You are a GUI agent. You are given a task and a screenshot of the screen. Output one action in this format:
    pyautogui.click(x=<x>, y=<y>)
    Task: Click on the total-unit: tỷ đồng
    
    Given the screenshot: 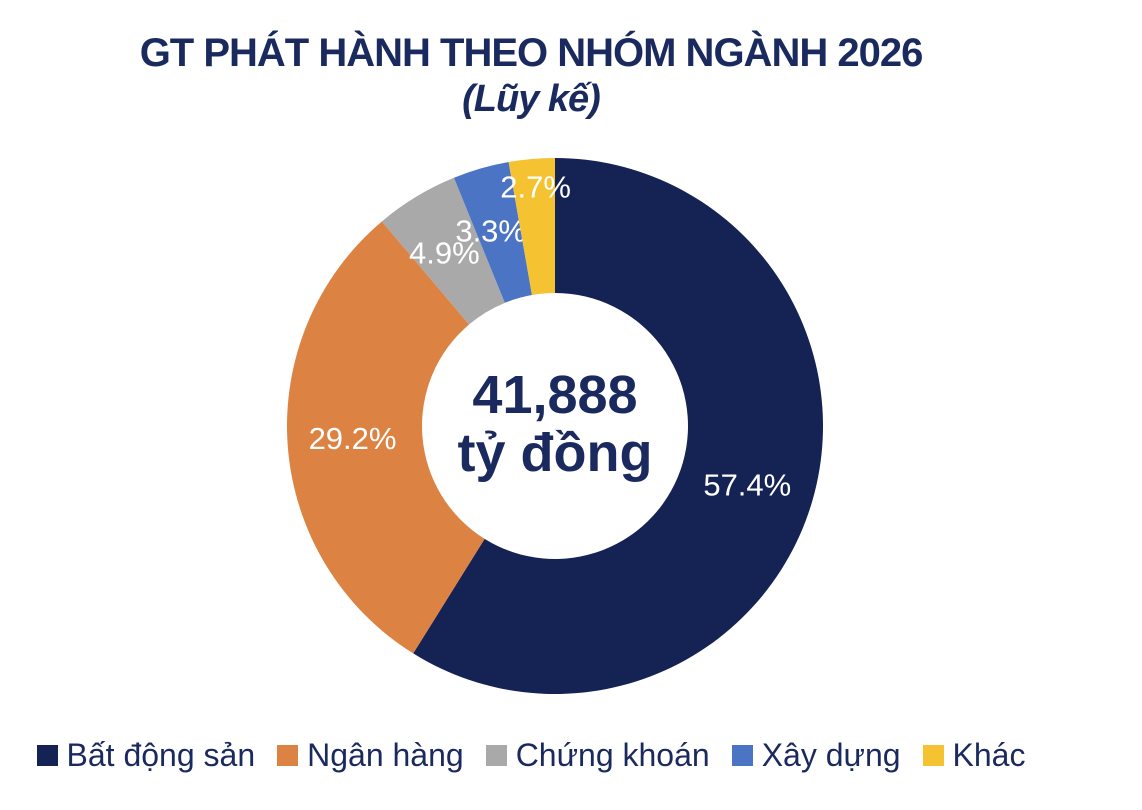 What is the action you would take?
    pyautogui.click(x=555, y=453)
    